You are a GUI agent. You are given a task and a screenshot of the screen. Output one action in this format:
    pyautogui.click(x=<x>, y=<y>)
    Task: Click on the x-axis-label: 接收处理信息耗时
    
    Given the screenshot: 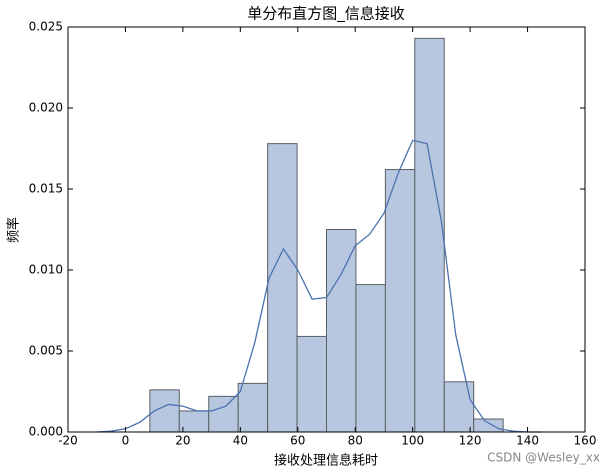 What is the action you would take?
    pyautogui.click(x=326, y=461)
    